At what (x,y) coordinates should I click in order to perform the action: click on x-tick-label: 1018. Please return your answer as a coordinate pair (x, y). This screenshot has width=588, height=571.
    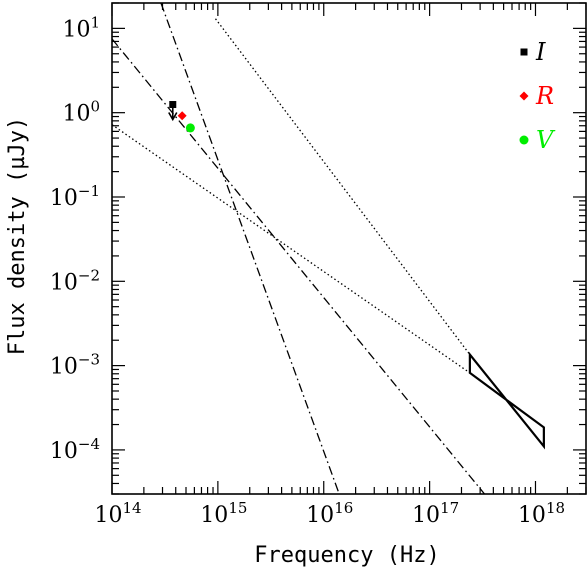
    Looking at the image, I should click on (541, 513).